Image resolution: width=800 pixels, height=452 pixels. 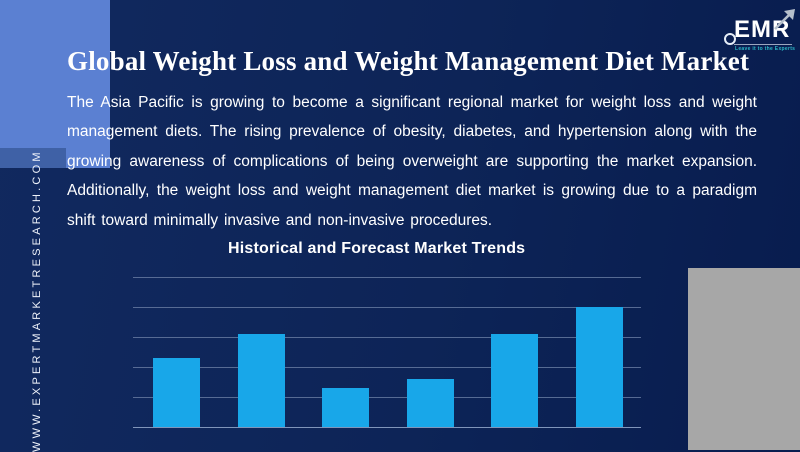 What do you see at coordinates (33, 158) in the screenshot?
I see `accent-corner-block-shade` at bounding box center [33, 158].